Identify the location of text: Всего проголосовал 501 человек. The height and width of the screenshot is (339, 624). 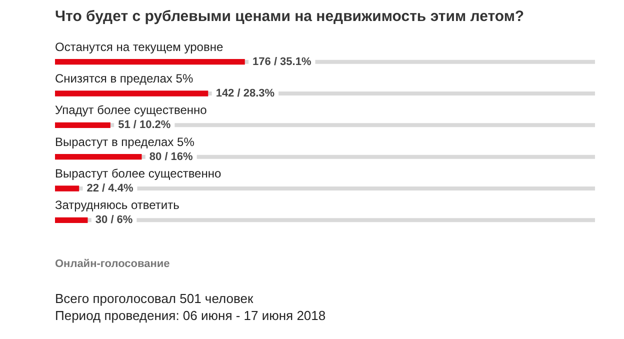
(154, 298).